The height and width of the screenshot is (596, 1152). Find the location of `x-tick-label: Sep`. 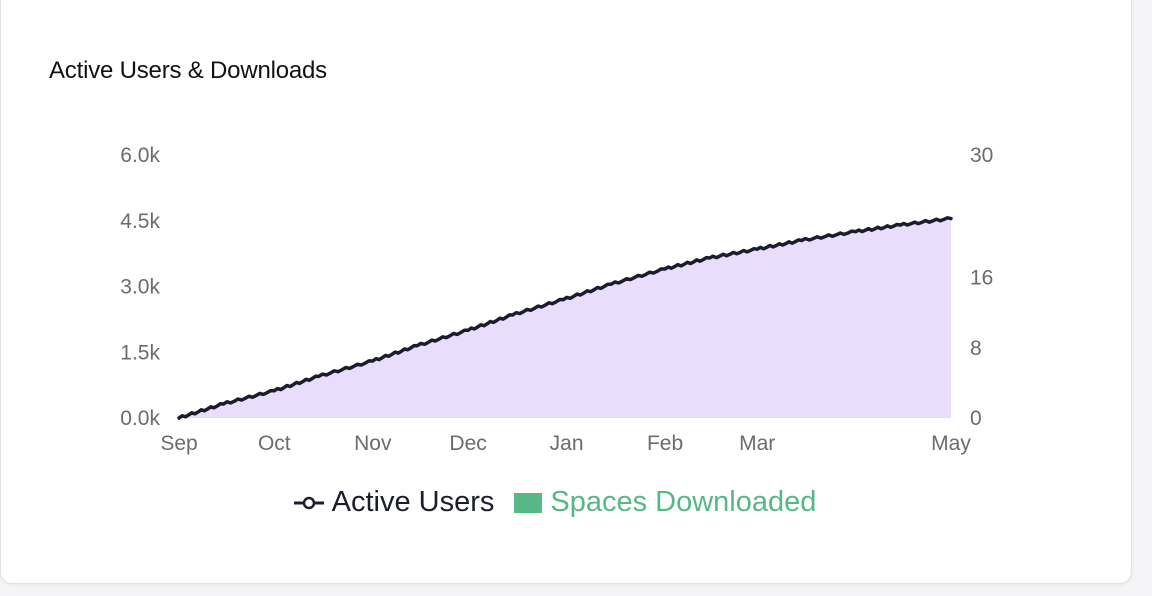

x-tick-label: Sep is located at coordinates (178, 443).